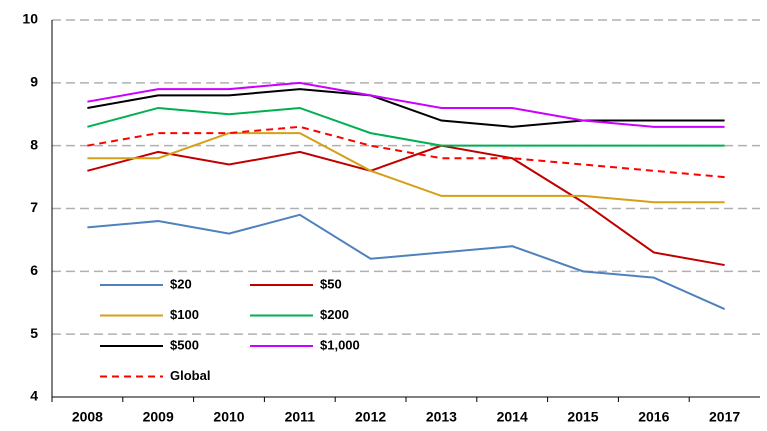 Image resolution: width=767 pixels, height=431 pixels. Describe the element at coordinates (190, 375) in the screenshot. I see `legend-label: Global` at that location.